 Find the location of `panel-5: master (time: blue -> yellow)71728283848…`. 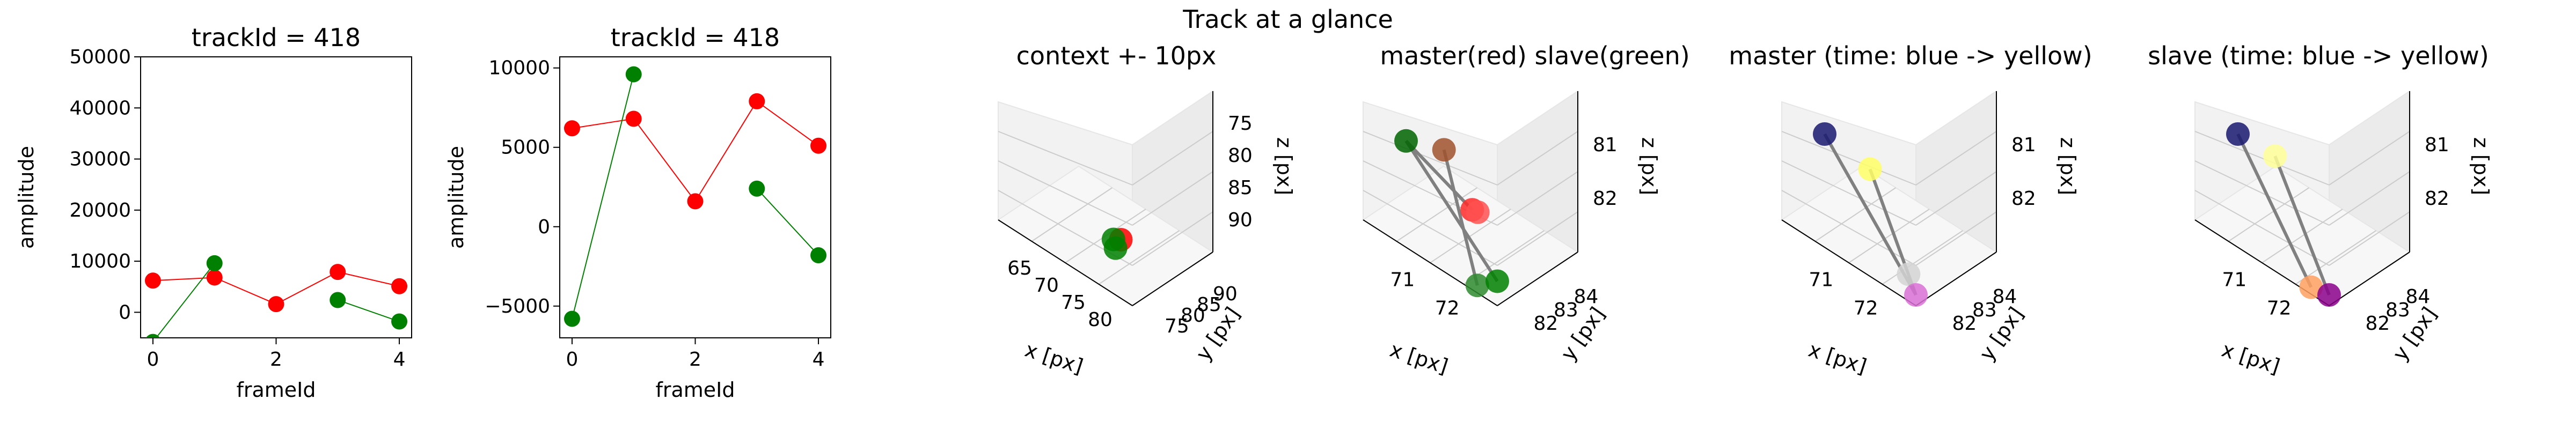

panel-5: master (time: blue -> yellow)71728283848… is located at coordinates (1910, 210).